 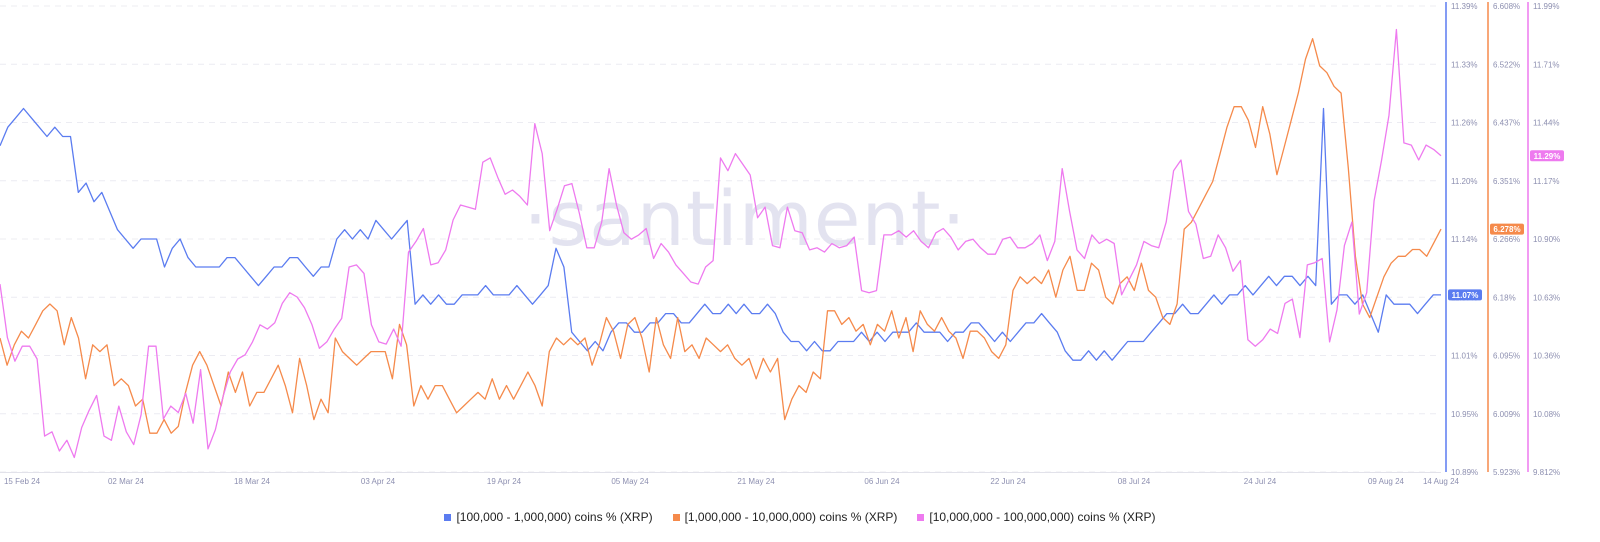 I want to click on legend-item-series-3: [10,000,000 - 100,000,000) coins % (XRP), so click(x=1036, y=517).